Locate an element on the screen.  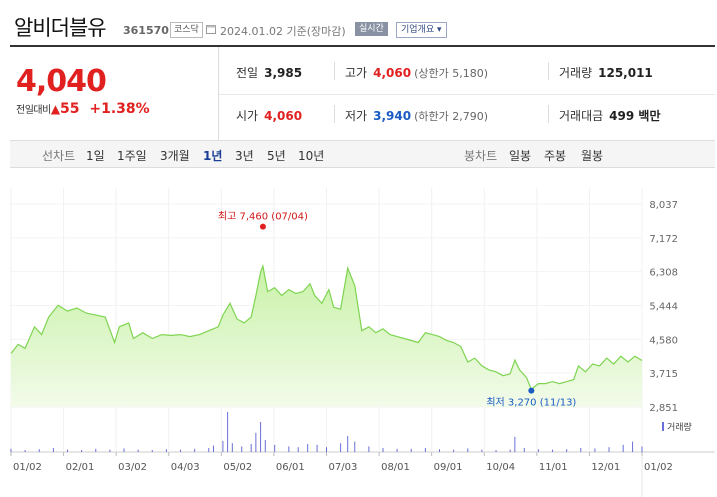
current-price: 4,040 is located at coordinates (61, 81).